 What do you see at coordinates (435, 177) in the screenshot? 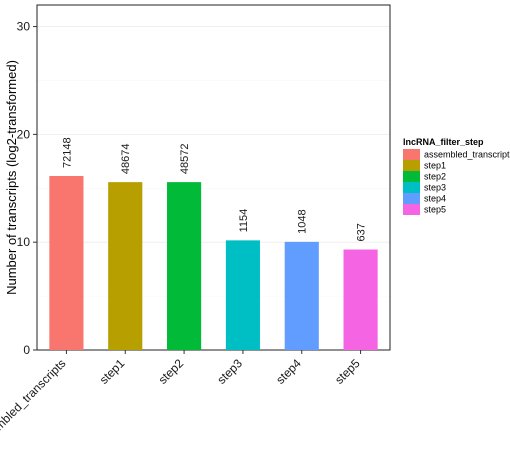
I see `legend-entry: step2` at bounding box center [435, 177].